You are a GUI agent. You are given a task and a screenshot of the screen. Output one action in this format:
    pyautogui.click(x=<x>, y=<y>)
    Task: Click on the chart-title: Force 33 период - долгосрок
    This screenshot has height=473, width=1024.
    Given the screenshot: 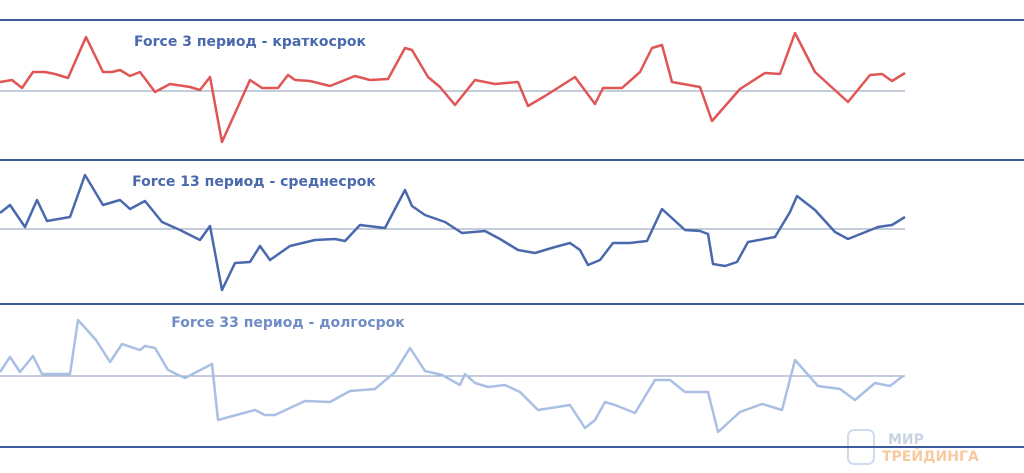 What is the action you would take?
    pyautogui.click(x=288, y=323)
    